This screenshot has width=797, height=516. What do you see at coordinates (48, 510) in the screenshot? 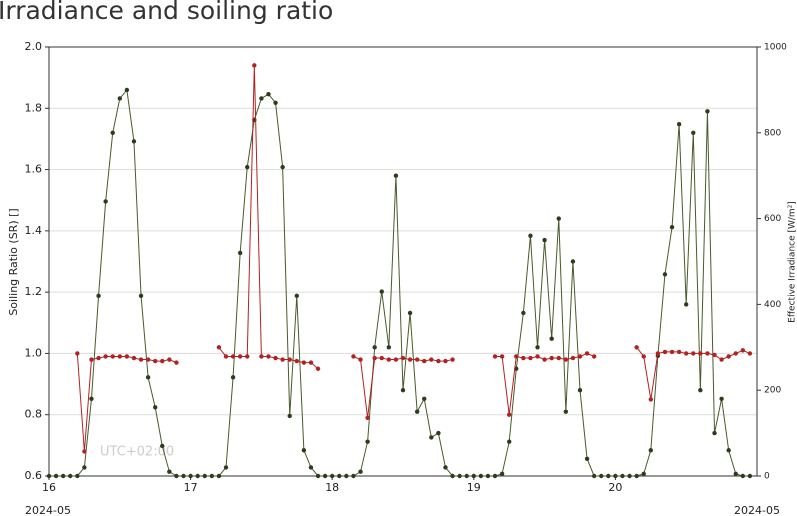
I see `x-corner-label: 2024-05` at bounding box center [48, 510].